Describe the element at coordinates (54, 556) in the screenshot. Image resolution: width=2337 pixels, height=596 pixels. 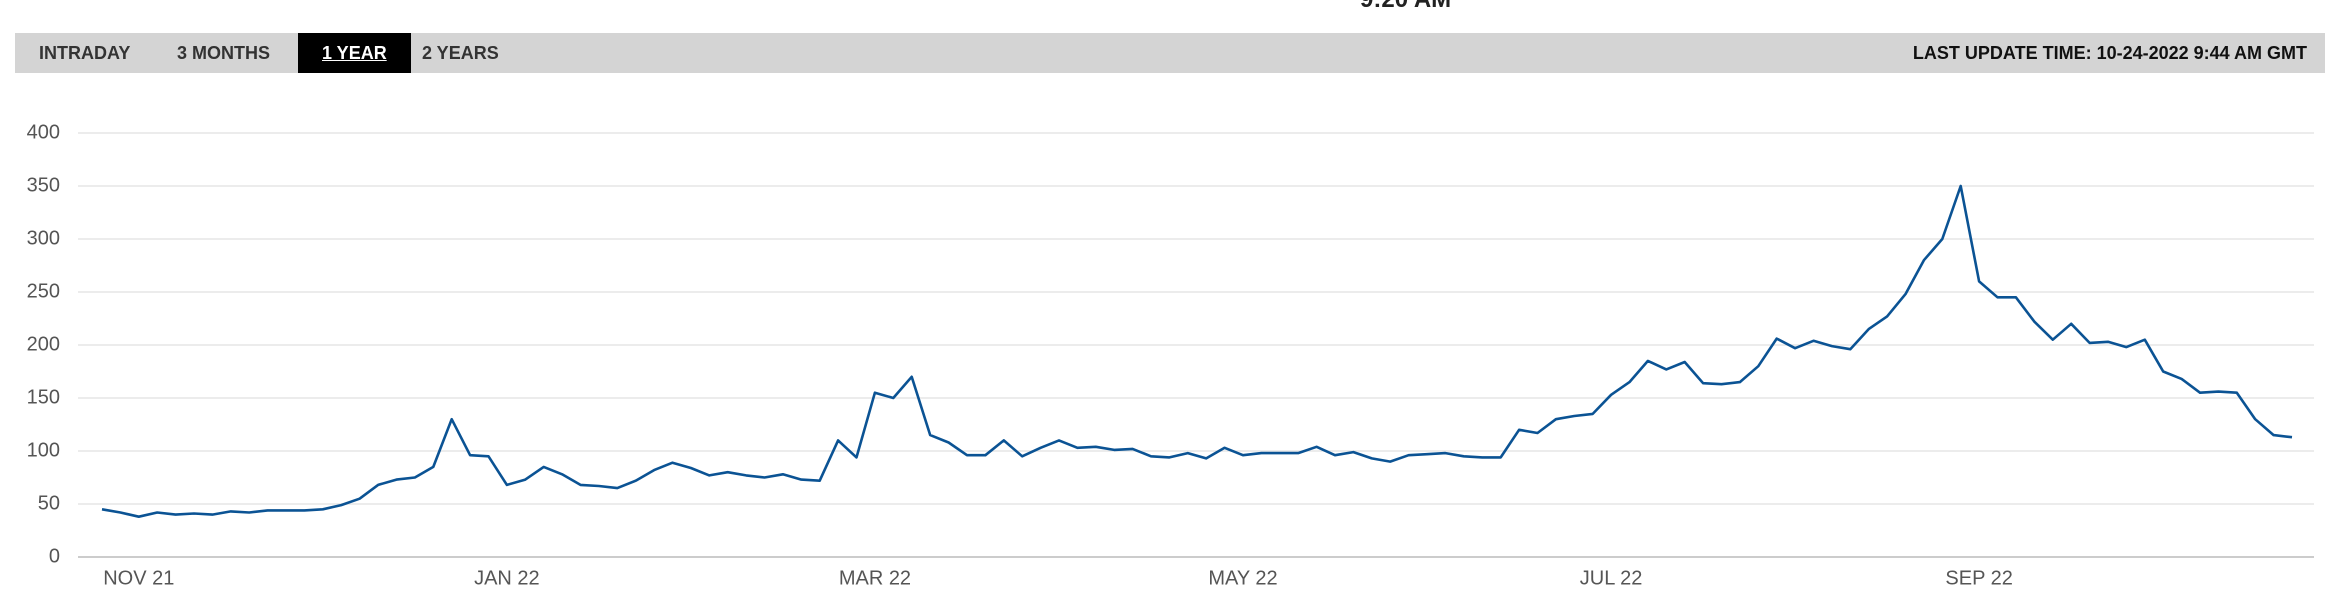
I see `y-tick-label: 0` at that location.